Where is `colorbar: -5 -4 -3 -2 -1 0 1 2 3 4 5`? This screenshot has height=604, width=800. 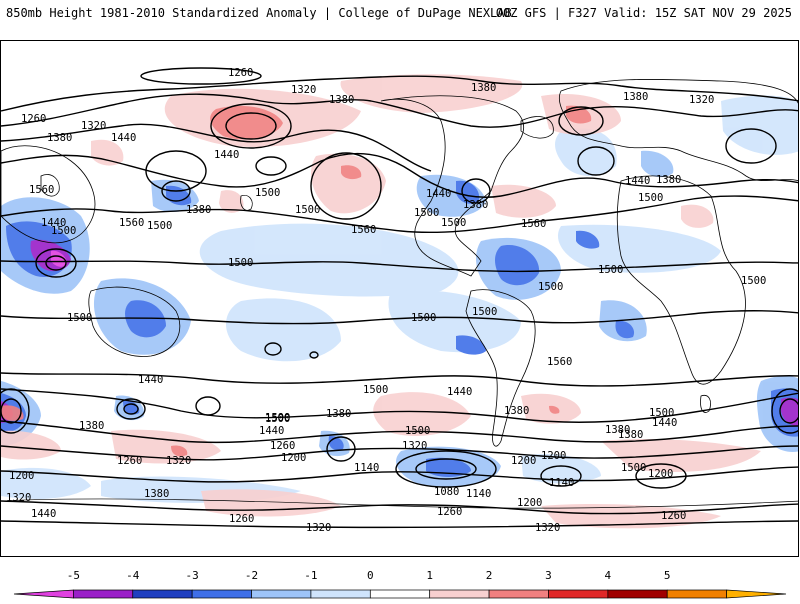 colorbar: -5 -4 -3 -2 -1 0 1 2 3 4 5 is located at coordinates (400, 584).